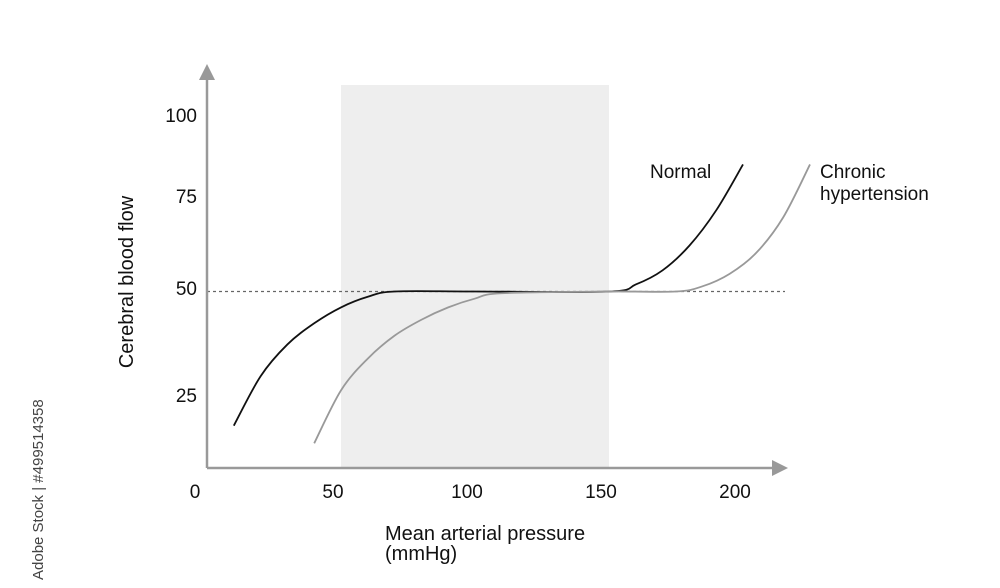 The image size is (1000, 588). I want to click on x-tick-label: 100, so click(467, 492).